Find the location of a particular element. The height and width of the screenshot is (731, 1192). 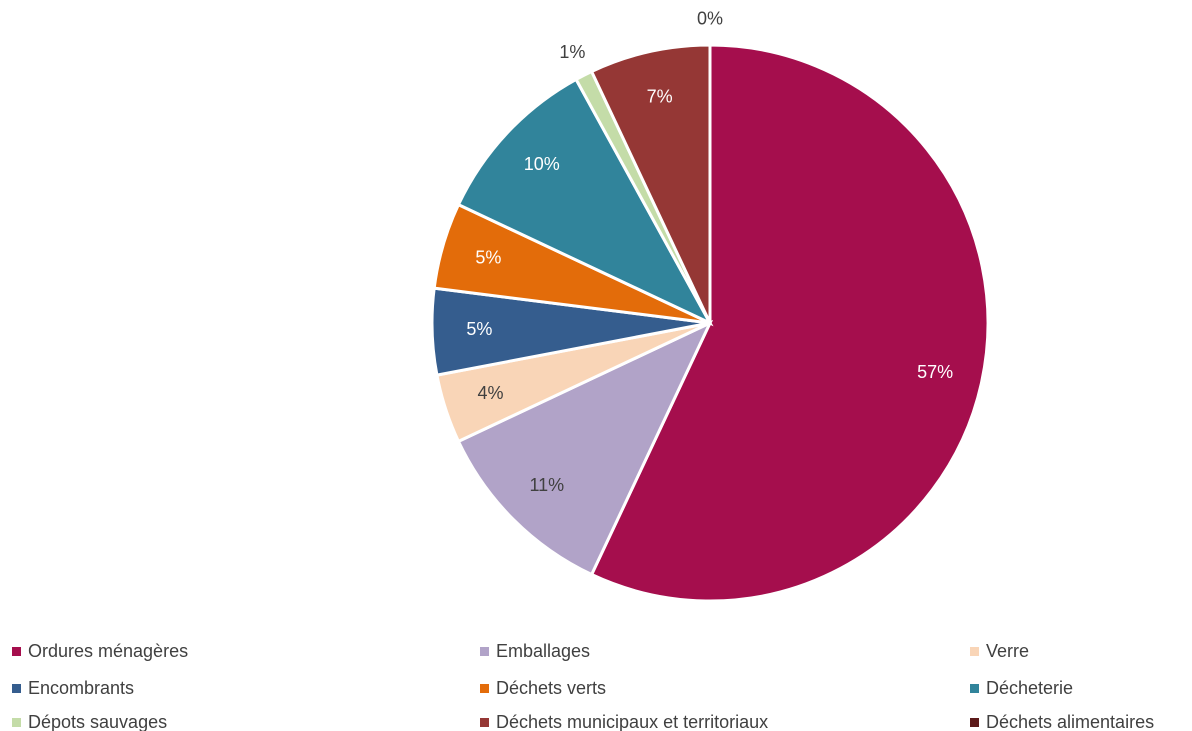

legend-label: Dépots sauvages is located at coordinates (97, 721).